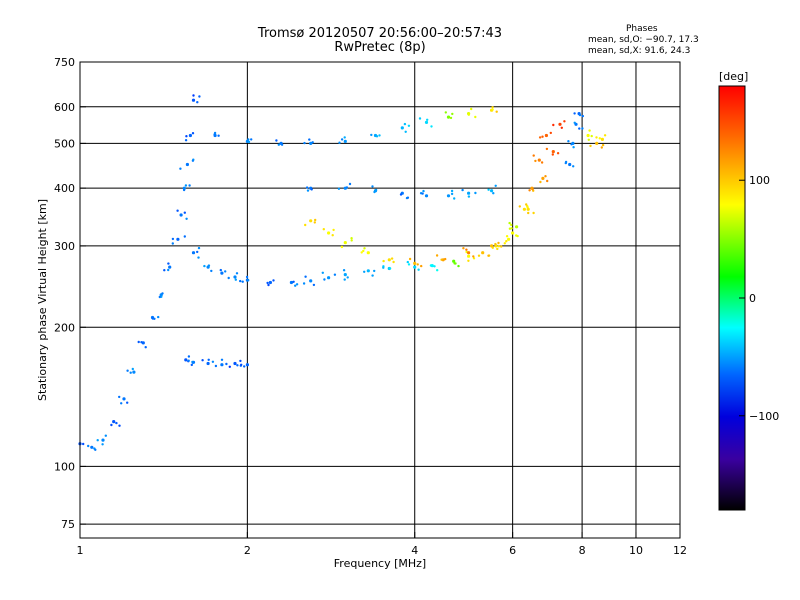 Image resolution: width=800 pixels, height=600 pixels. I want to click on y-tick-label: 750, so click(64, 62).